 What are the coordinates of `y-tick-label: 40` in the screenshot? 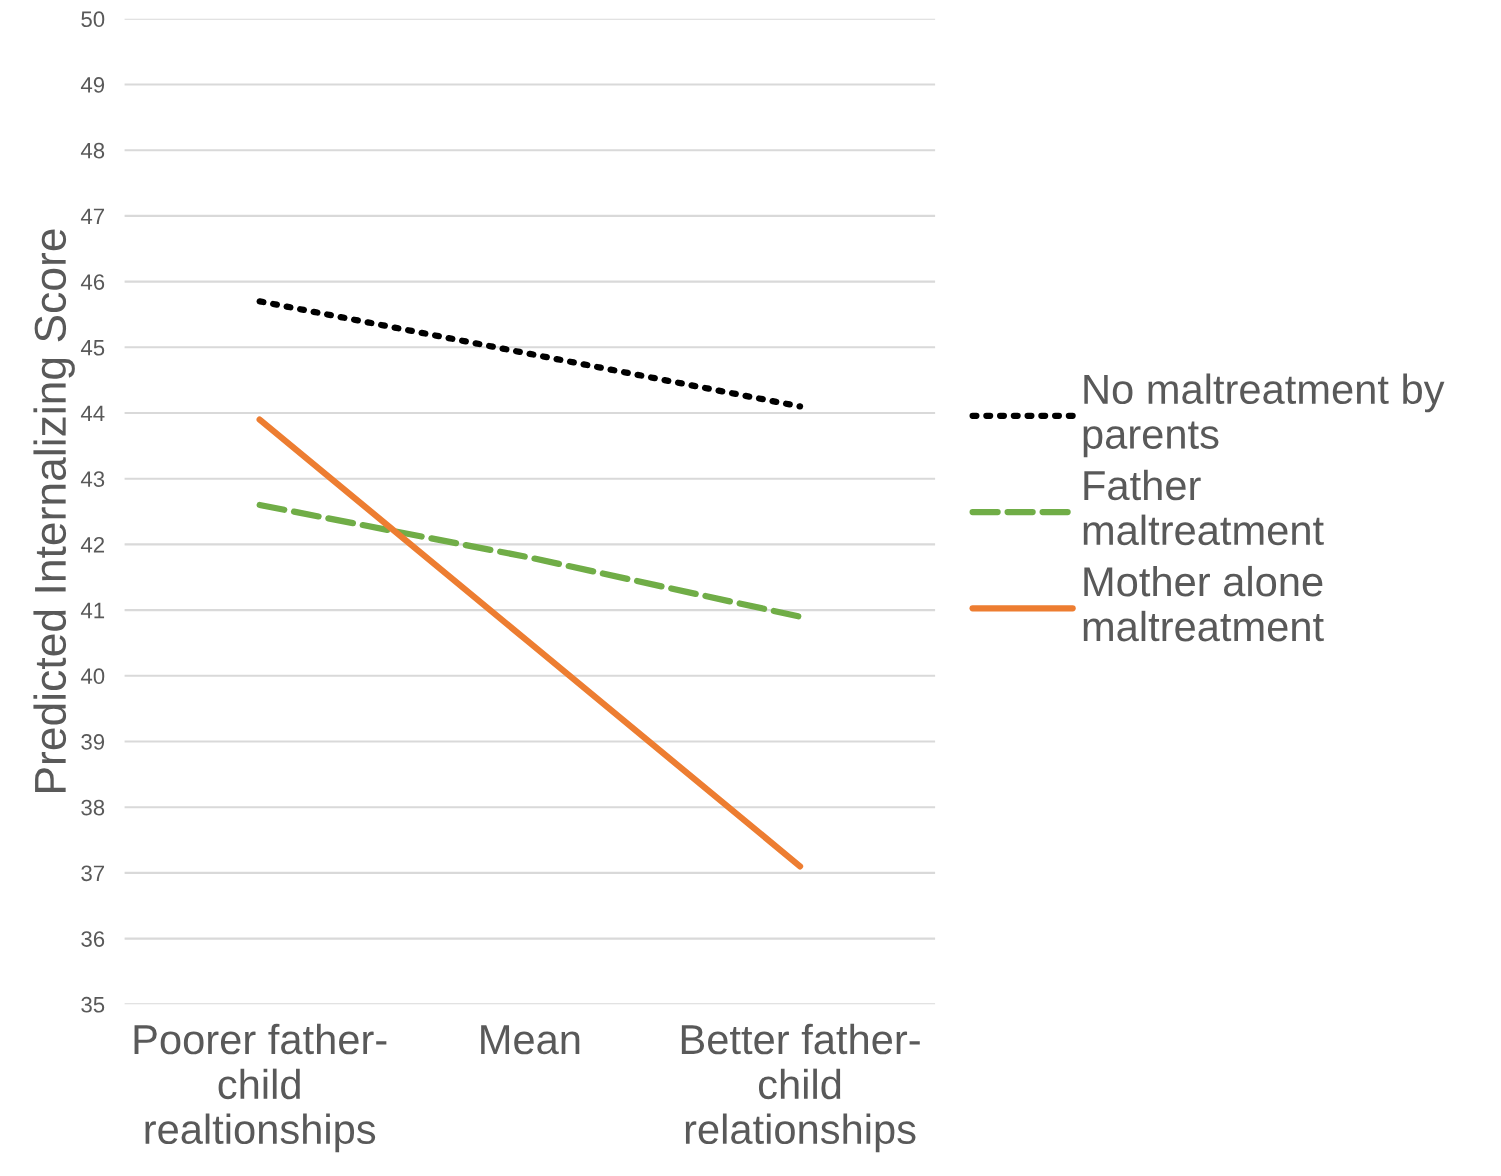 It's located at (92, 676).